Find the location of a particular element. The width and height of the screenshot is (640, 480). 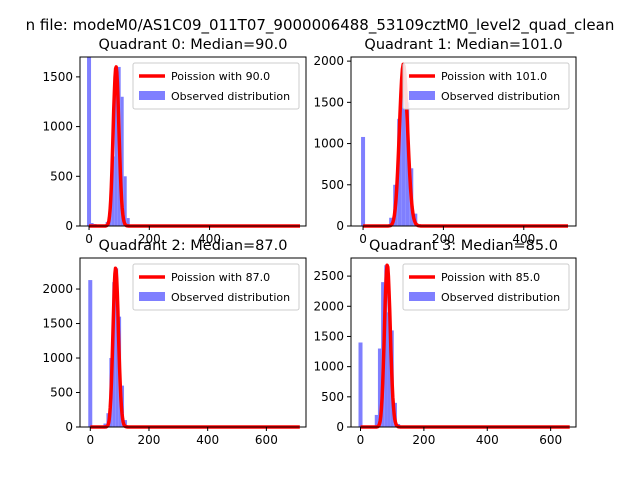

legend-poisson-label: Poission with 87.0 is located at coordinates (220, 277).